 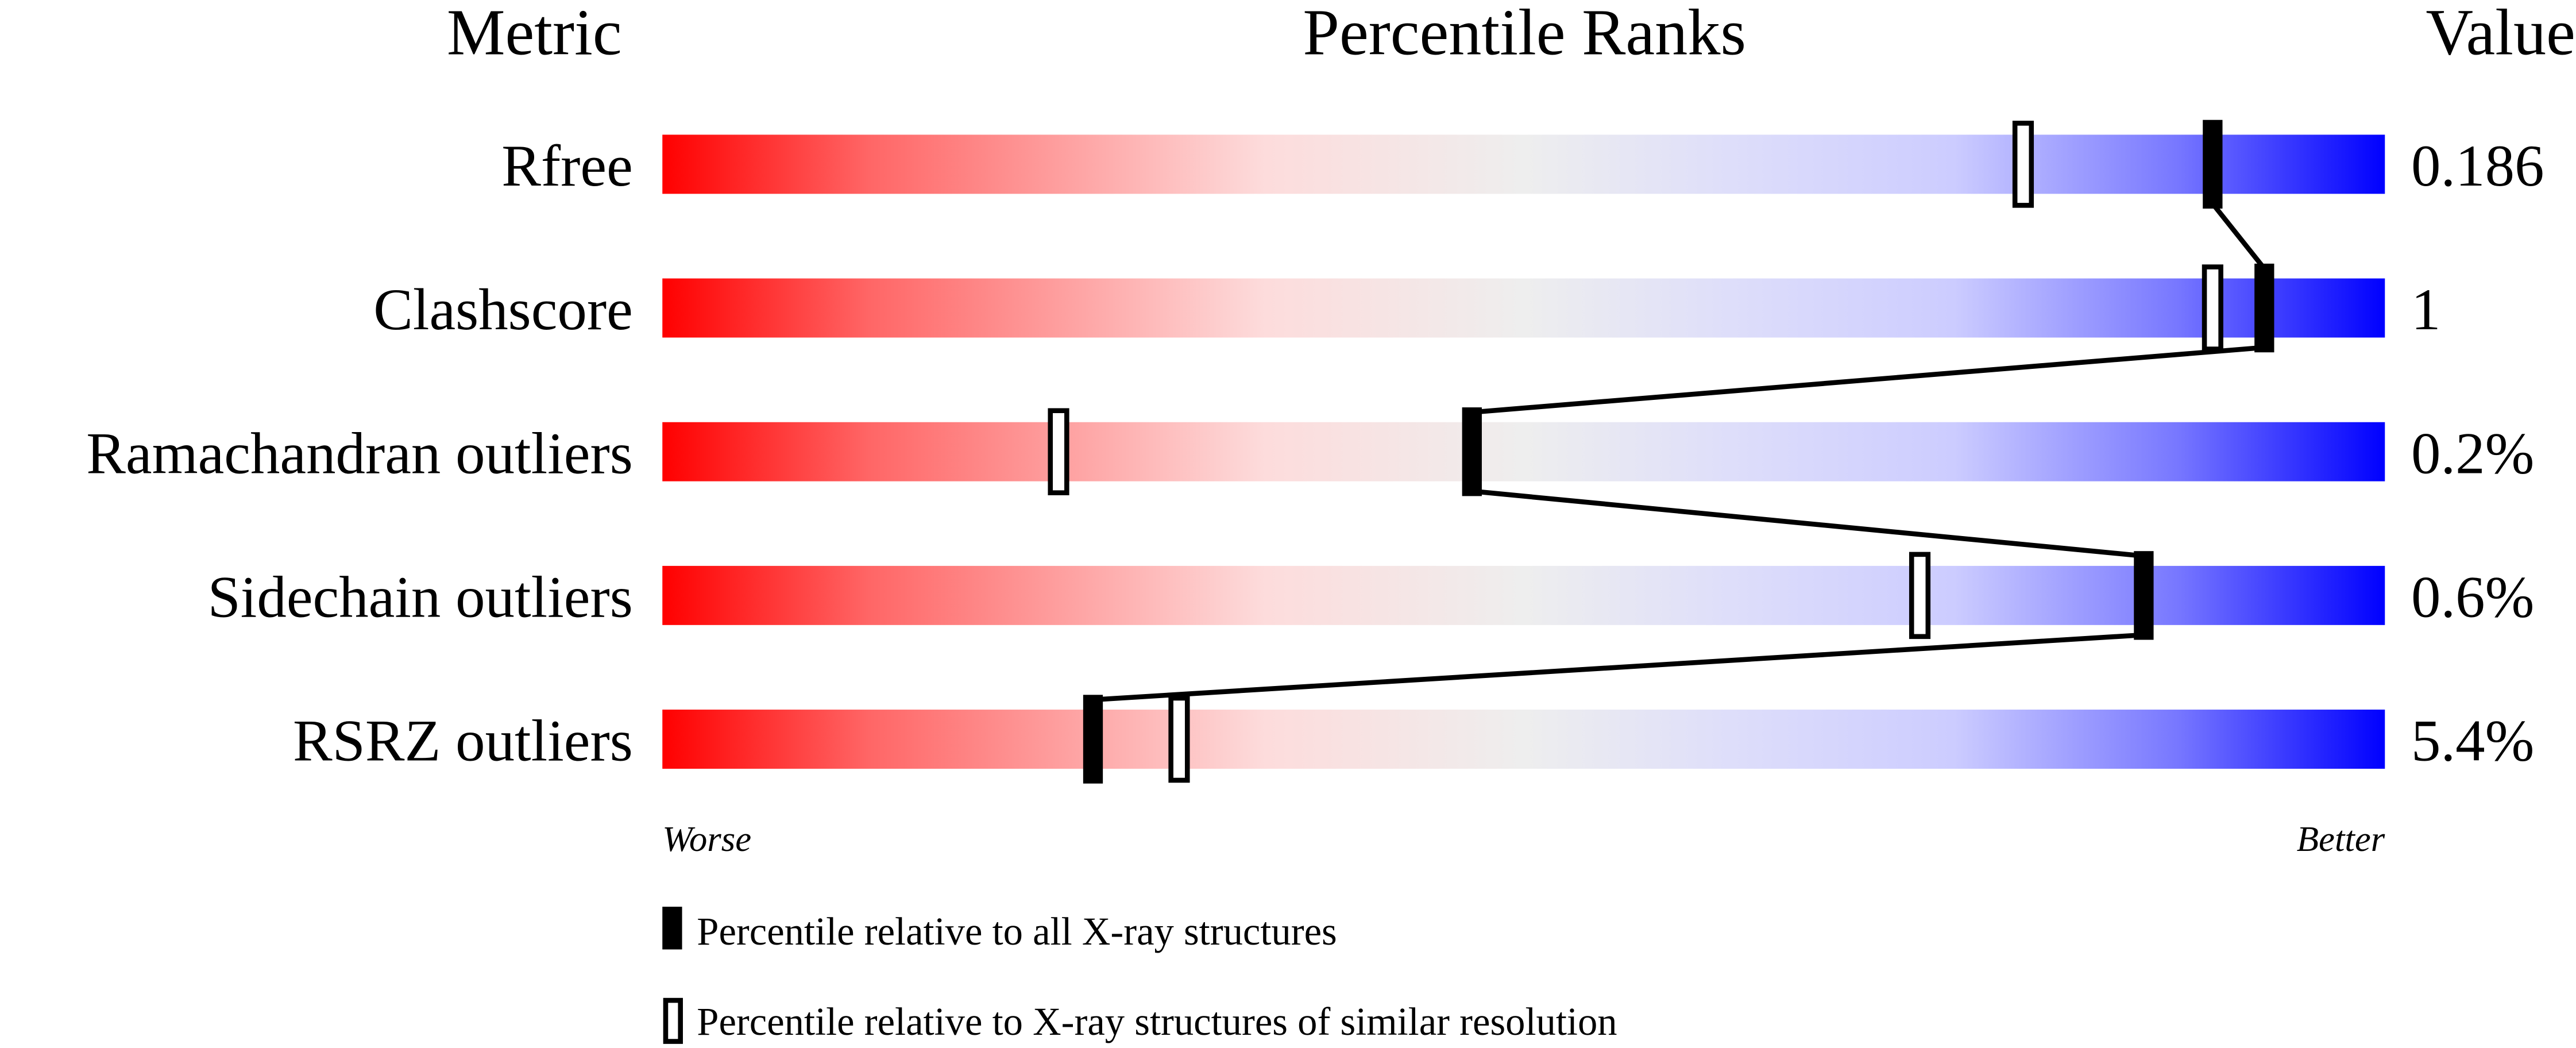 I want to click on metric-value: 0.2%, so click(x=2472, y=453).